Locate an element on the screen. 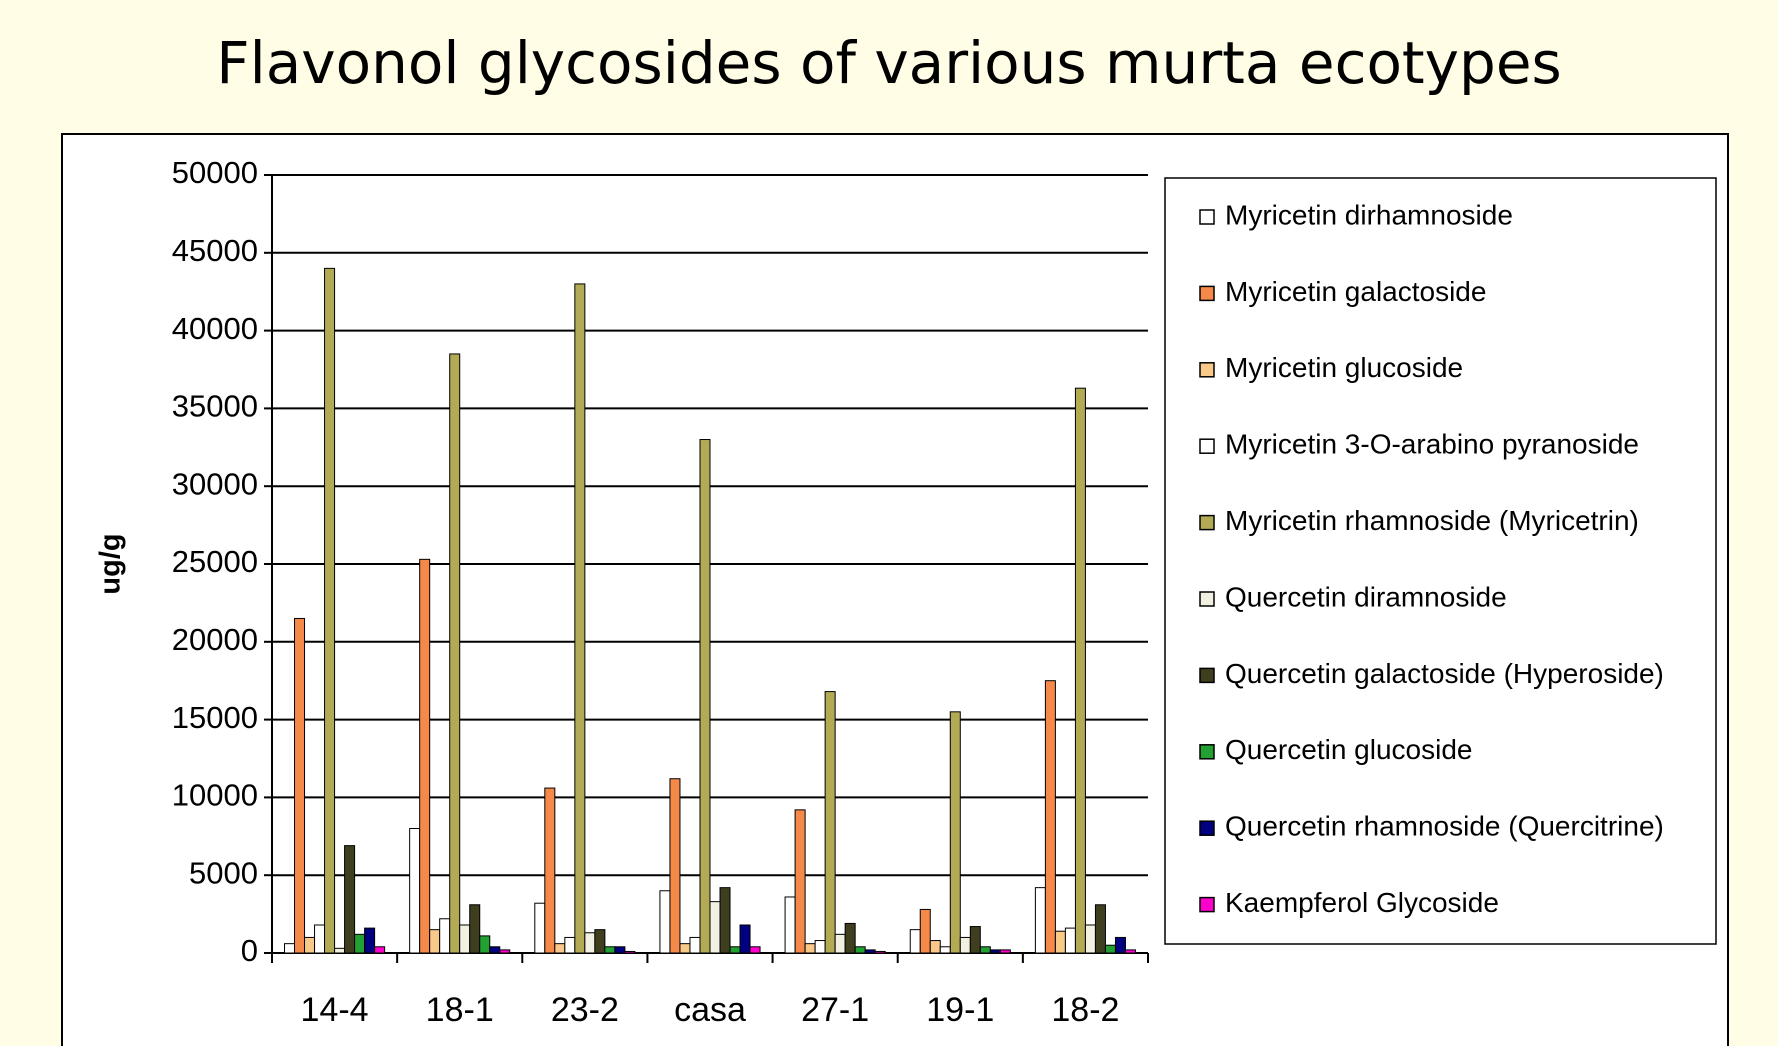  x-tick-label: casa is located at coordinates (710, 1010).